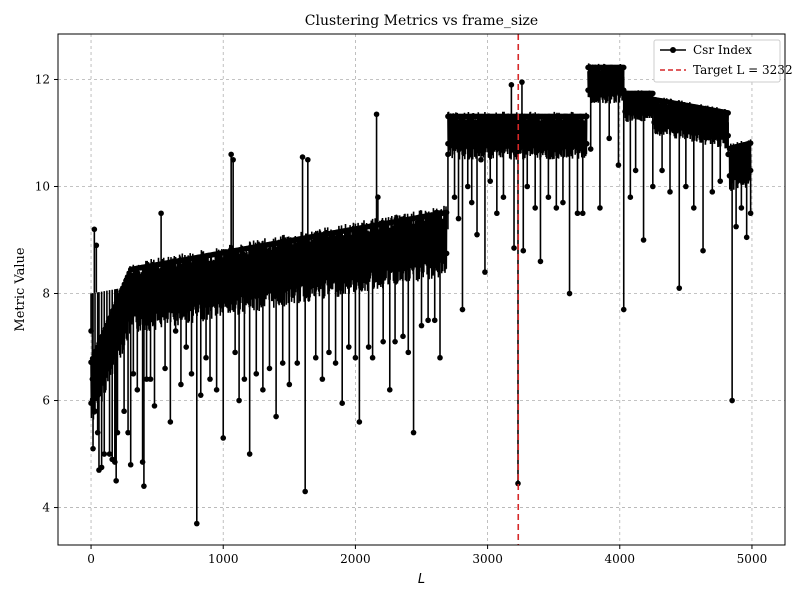  I want to click on x-tick-label: 5000, so click(752, 559).